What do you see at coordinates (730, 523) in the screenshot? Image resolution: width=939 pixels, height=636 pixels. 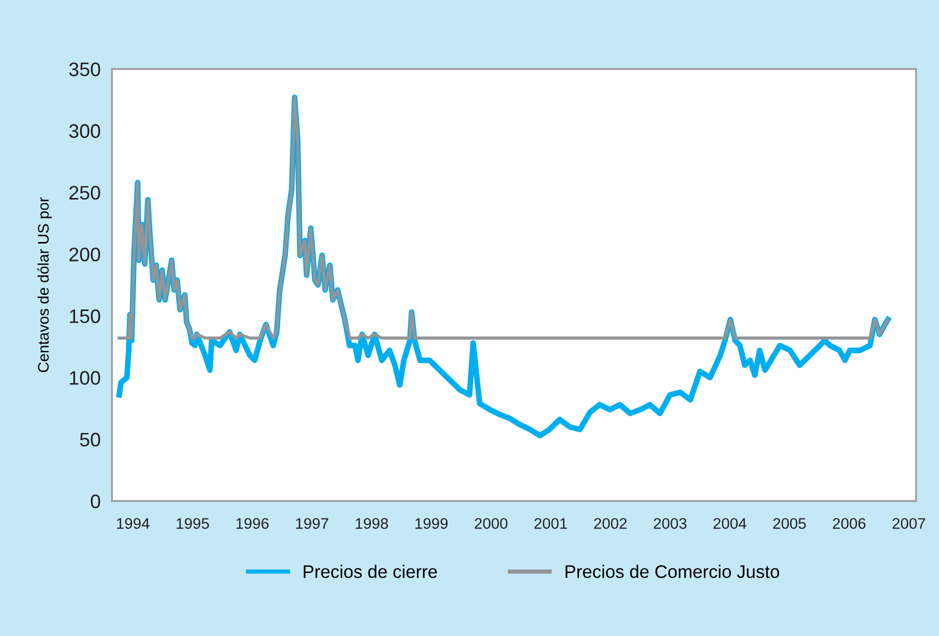 I see `x-tick-label: 2004` at bounding box center [730, 523].